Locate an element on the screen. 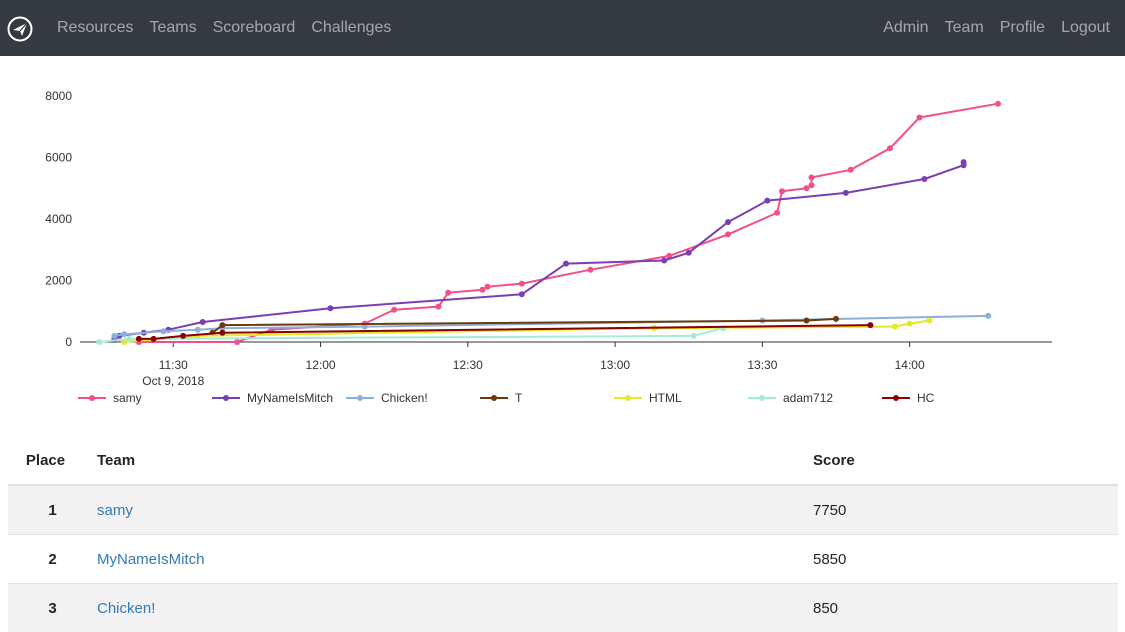 This screenshot has height=632, width=1125. header-score: Score is located at coordinates (965, 460).